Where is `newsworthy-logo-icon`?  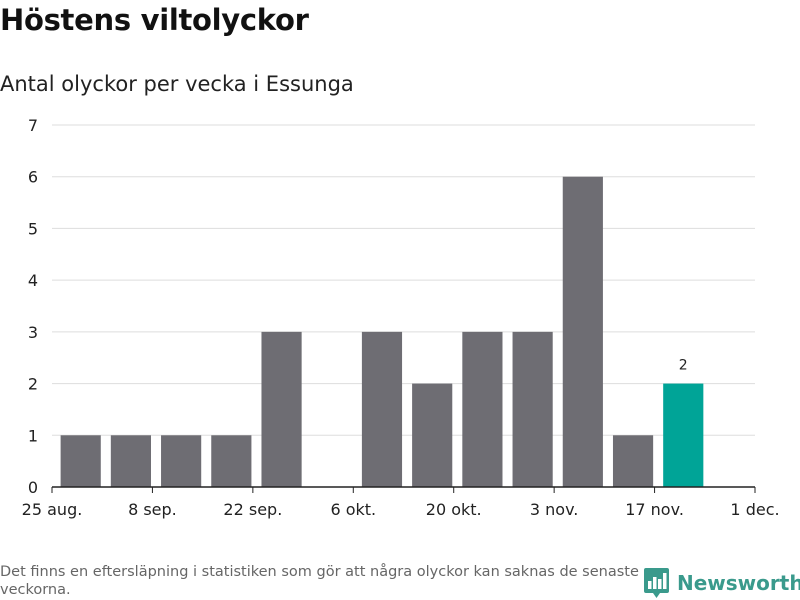
newsworthy-logo-icon is located at coordinates (656, 583).